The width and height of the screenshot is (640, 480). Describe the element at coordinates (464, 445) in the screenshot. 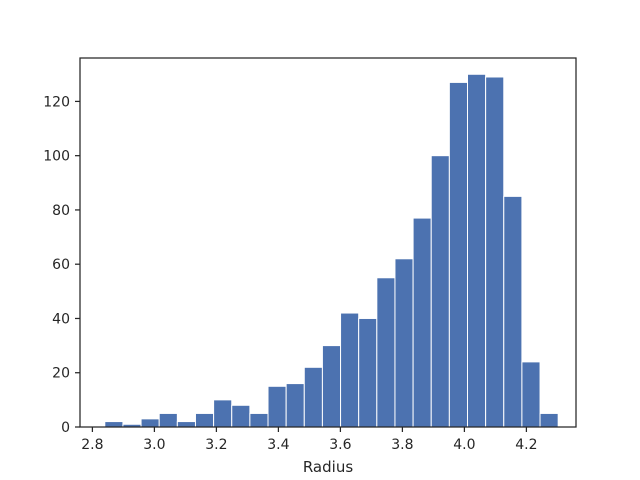

I see `x-tick-label: 4.0` at that location.